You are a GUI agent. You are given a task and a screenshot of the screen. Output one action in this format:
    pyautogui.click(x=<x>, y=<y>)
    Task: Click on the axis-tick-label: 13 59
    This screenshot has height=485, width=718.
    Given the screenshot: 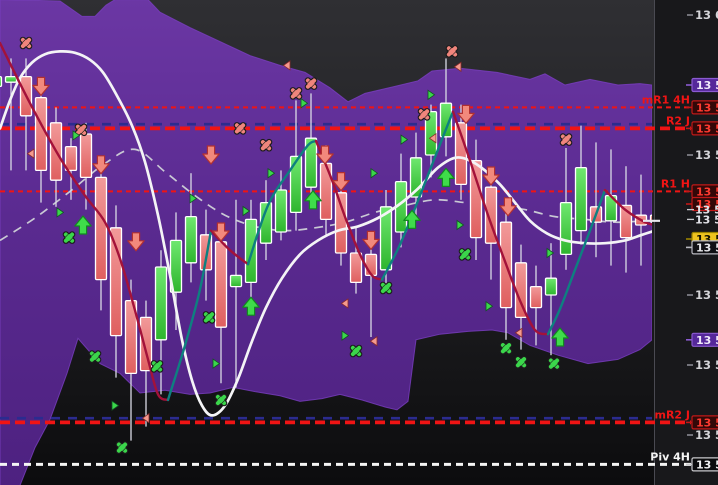 What is the action you would take?
    pyautogui.click(x=706, y=155)
    